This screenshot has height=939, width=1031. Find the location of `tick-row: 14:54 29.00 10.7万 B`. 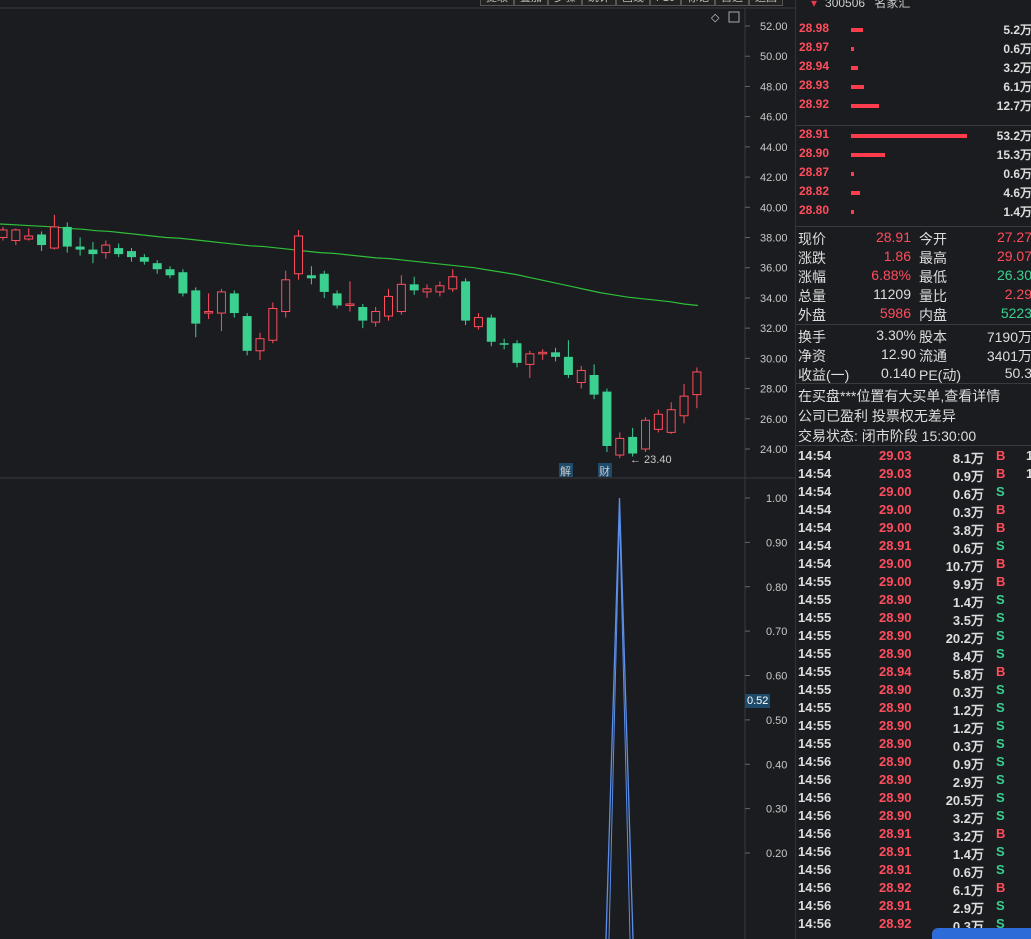

tick-row: 14:54 29.00 10.7万 B is located at coordinates (913, 565).